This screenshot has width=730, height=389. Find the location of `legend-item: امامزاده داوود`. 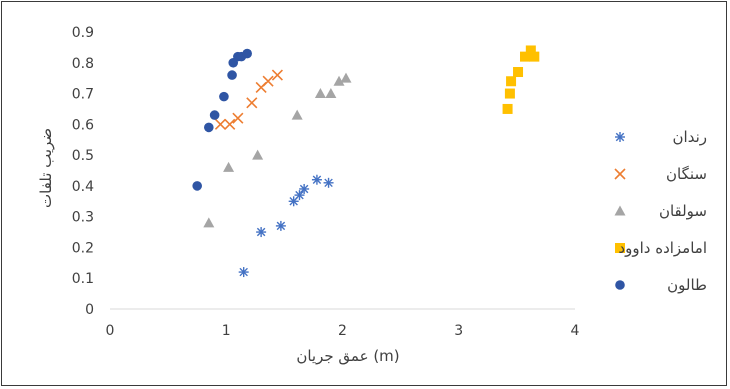

legend-item: امامزاده داوود is located at coordinates (661, 248).